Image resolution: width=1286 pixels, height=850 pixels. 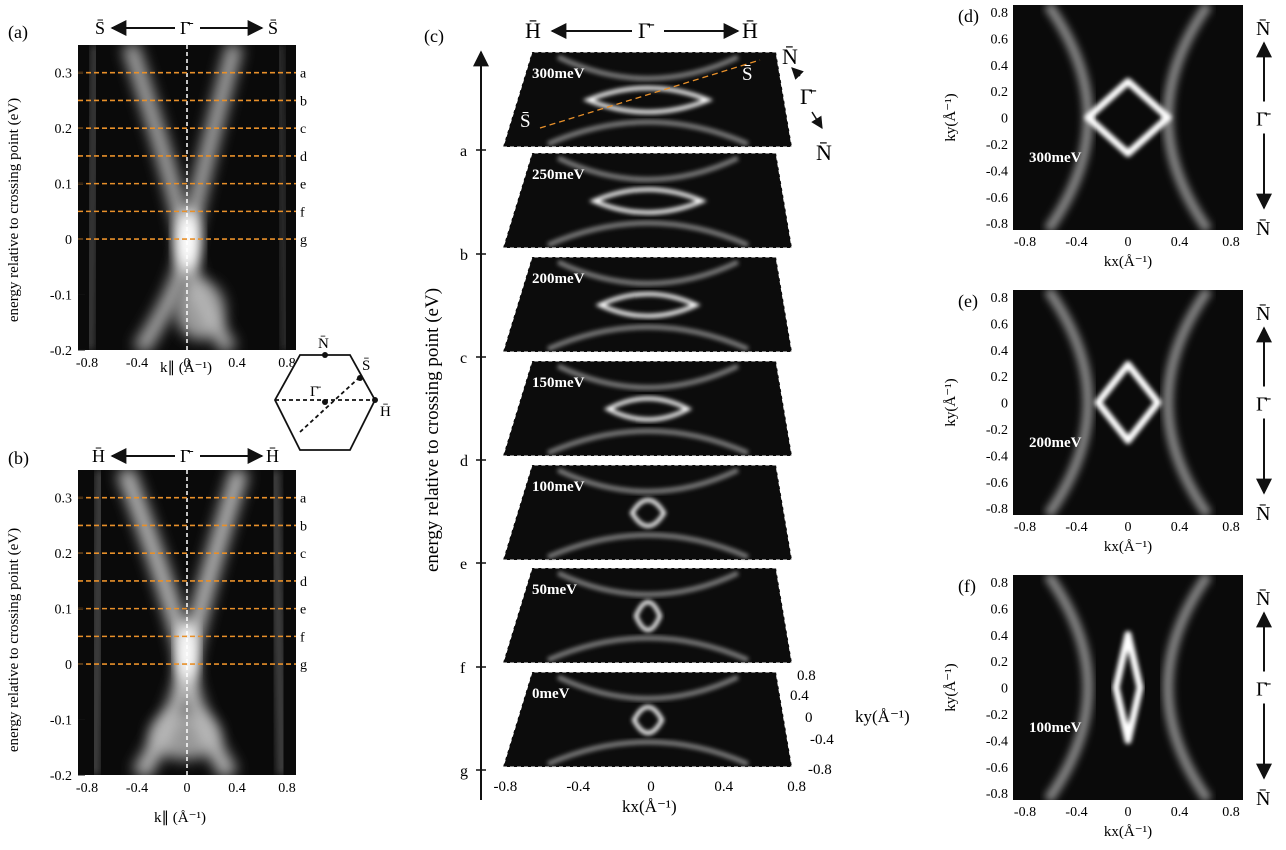 I want to click on bz-point-s: S̄, so click(x=366, y=366).